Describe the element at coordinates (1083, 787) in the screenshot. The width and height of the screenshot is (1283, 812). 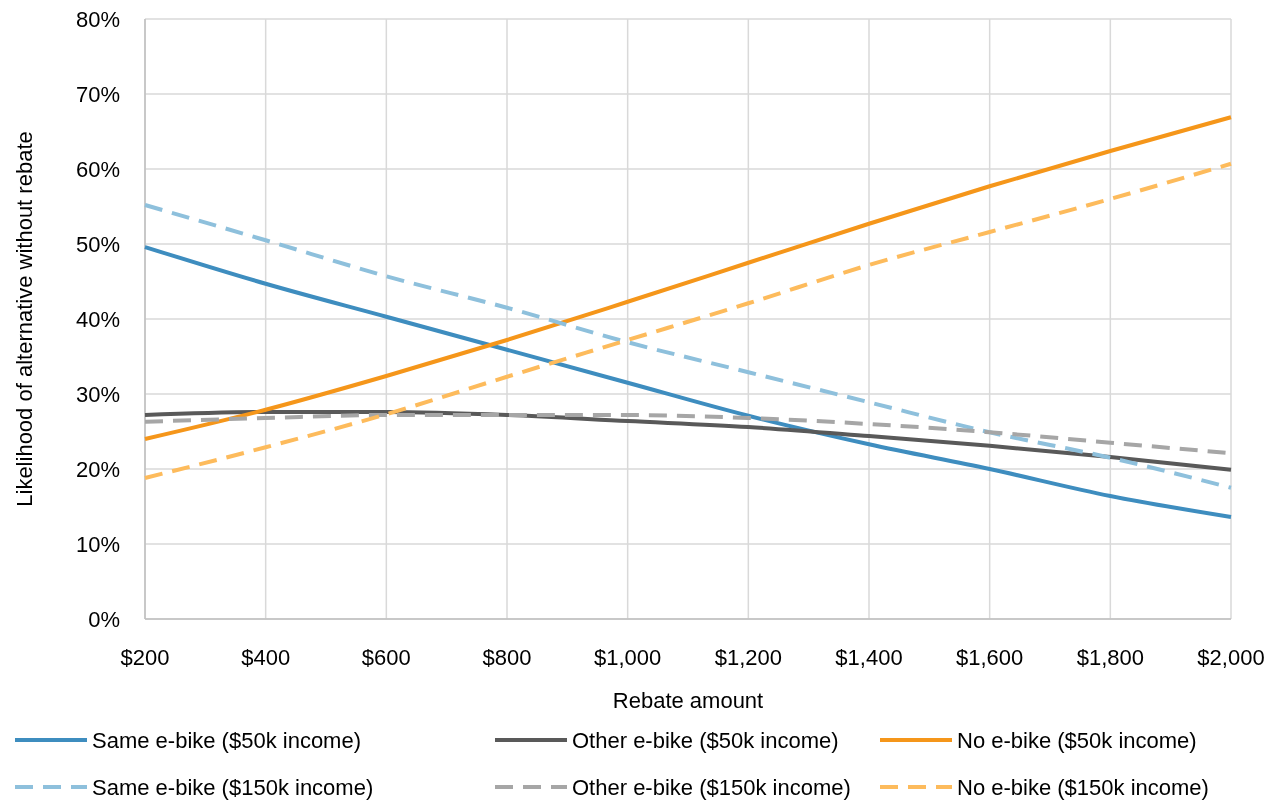
I see `legend-label: No e-bike ($150k income)` at that location.